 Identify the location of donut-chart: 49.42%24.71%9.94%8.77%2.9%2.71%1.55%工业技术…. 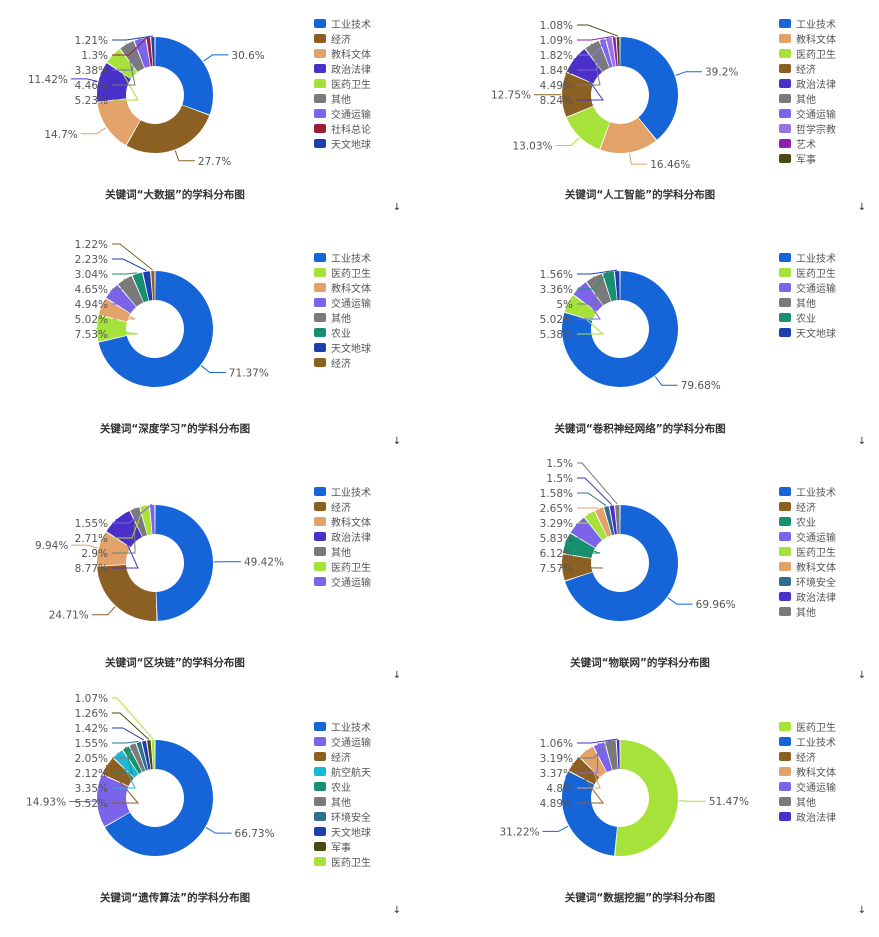
(220, 585).